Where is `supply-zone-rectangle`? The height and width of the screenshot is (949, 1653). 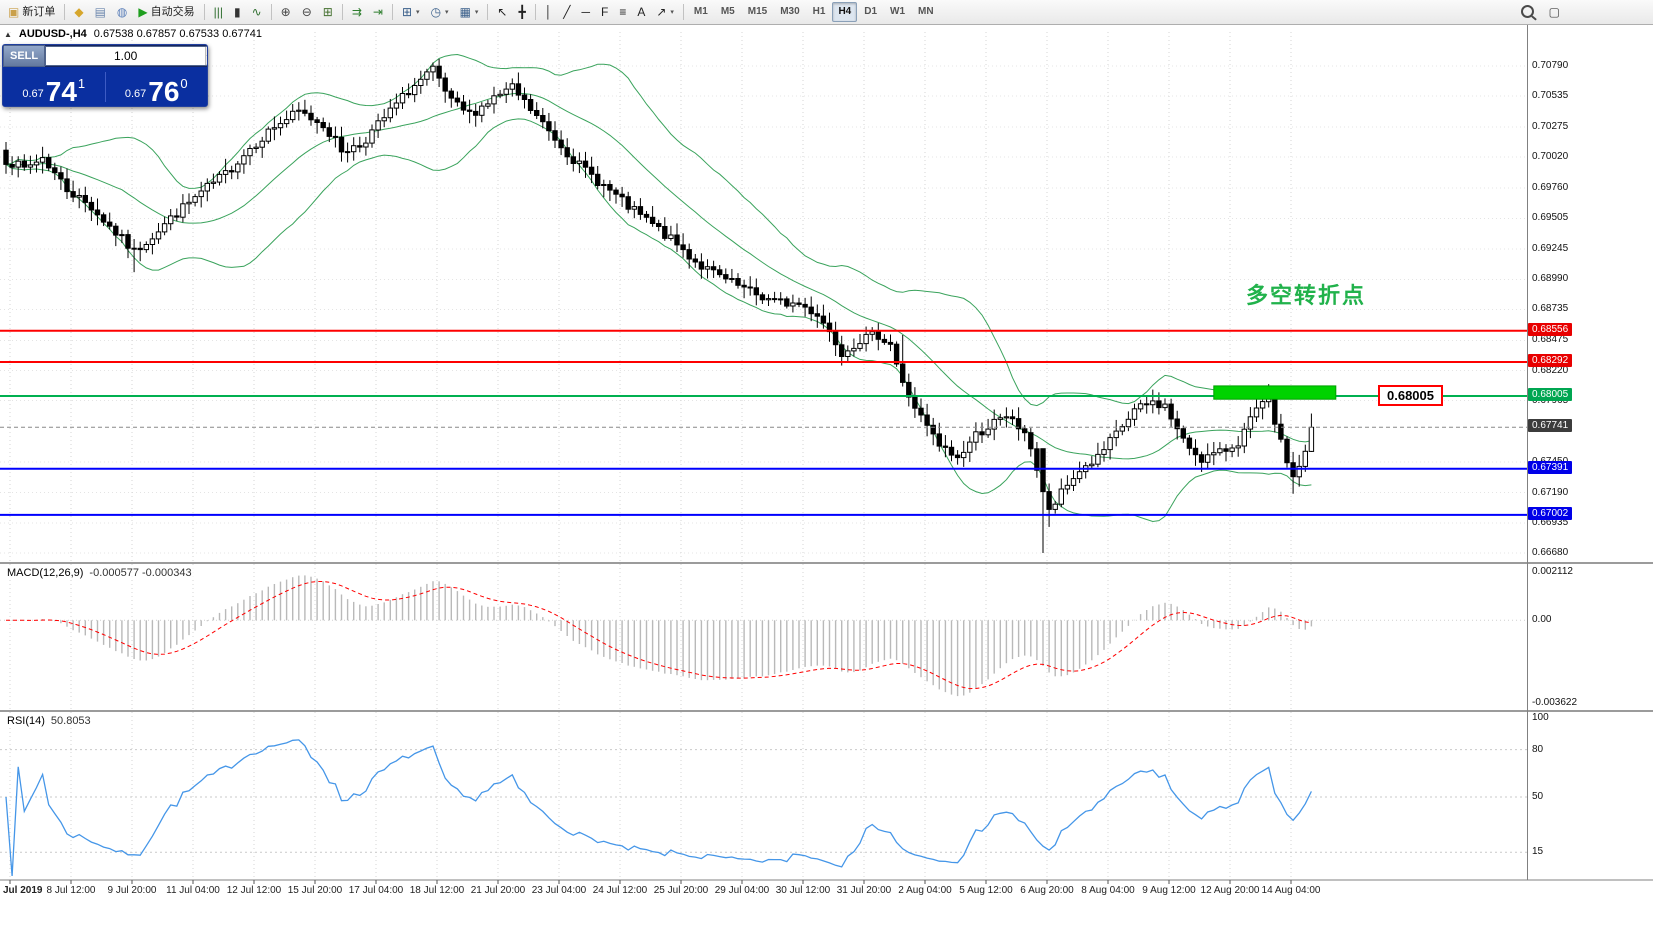 supply-zone-rectangle is located at coordinates (1275, 392).